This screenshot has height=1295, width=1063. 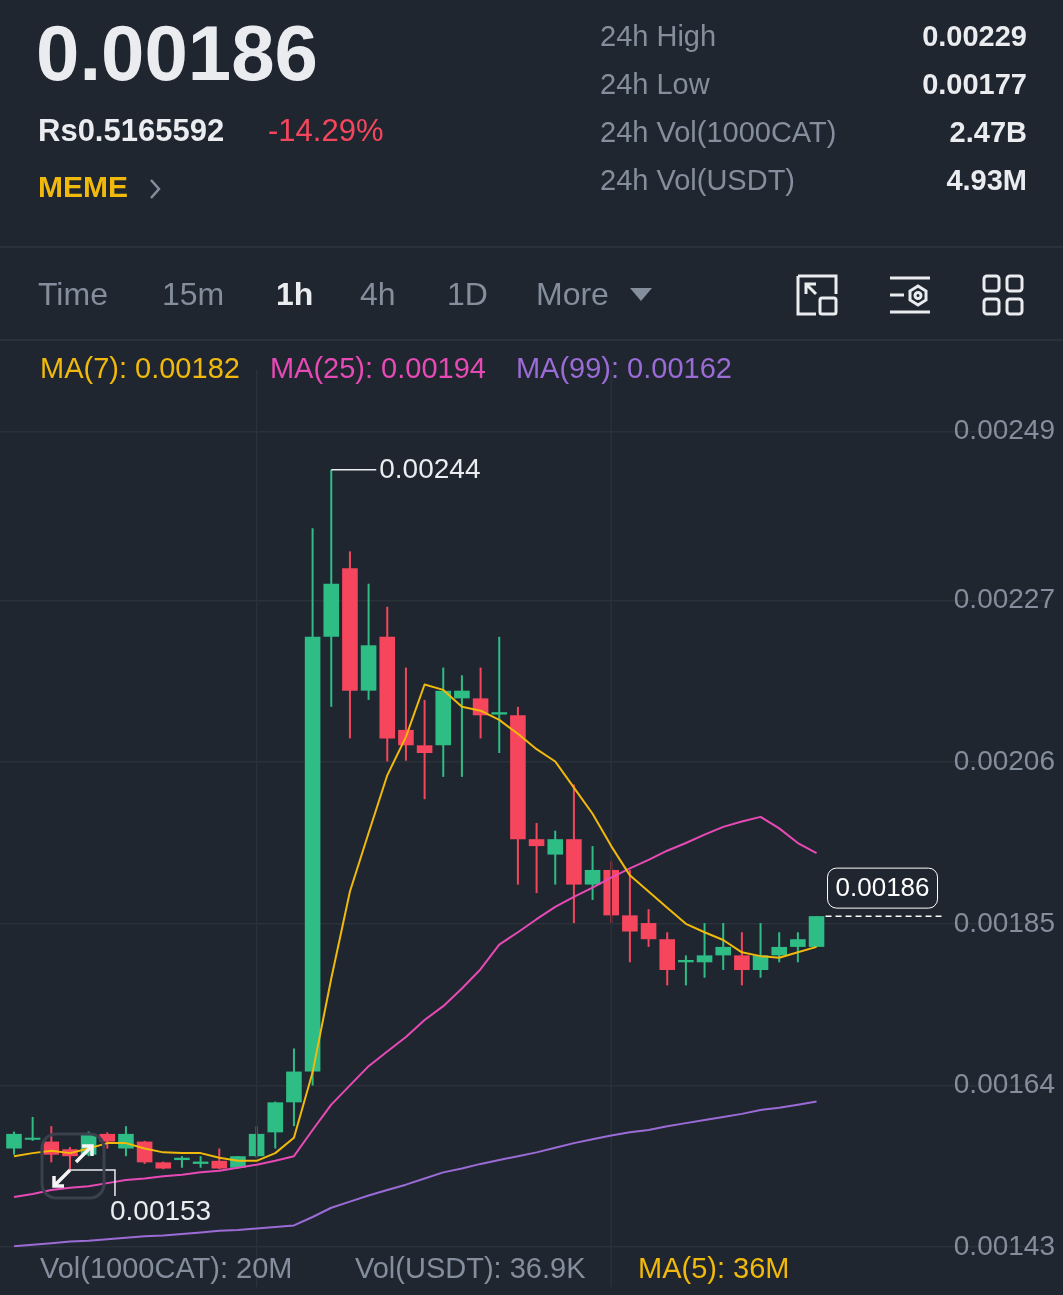 I want to click on text: Vol(1000CAT): 20M, so click(x=166, y=1268).